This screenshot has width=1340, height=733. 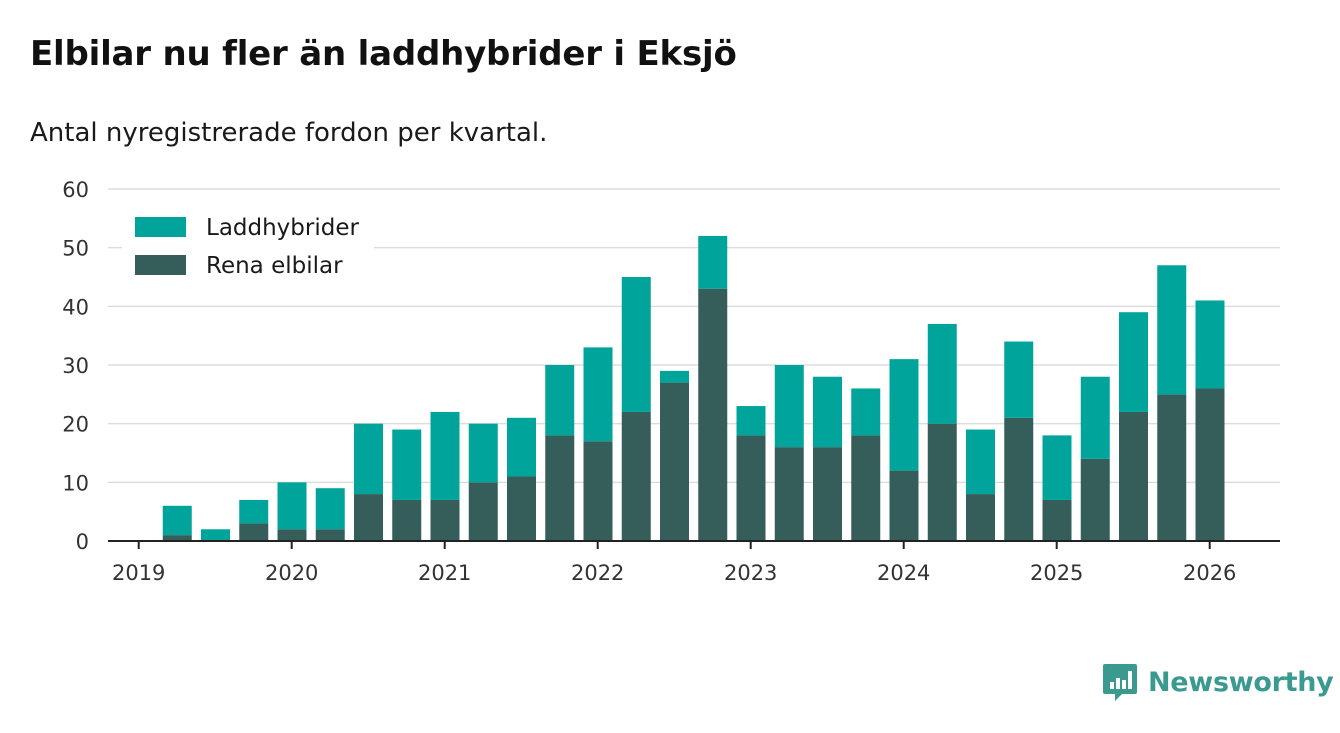 I want to click on y-tick-label-10: 10, so click(x=75, y=483).